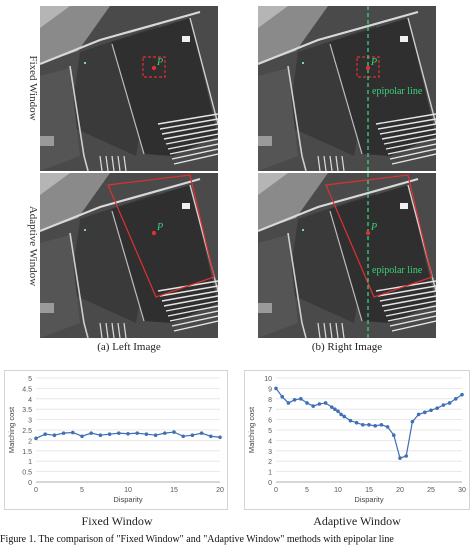 This screenshot has width=474, height=548. I want to click on y-tick-label: 3.5, so click(27, 410).